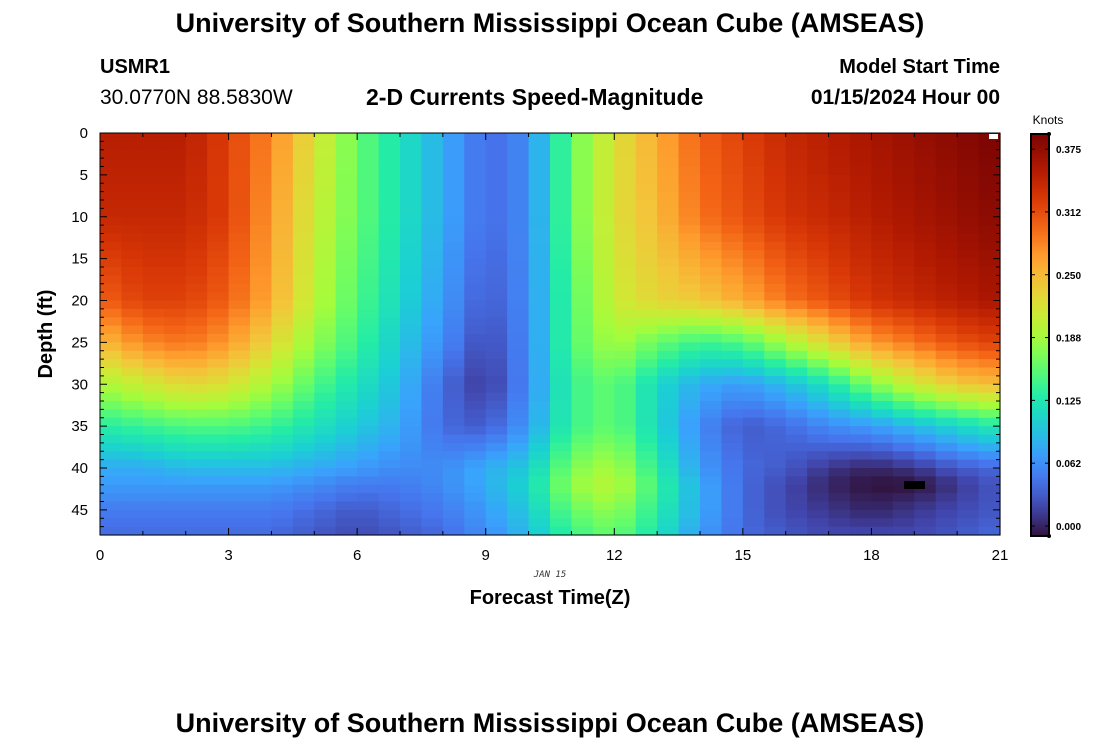  I want to click on model-start-label: Model Start Time, so click(919, 67).